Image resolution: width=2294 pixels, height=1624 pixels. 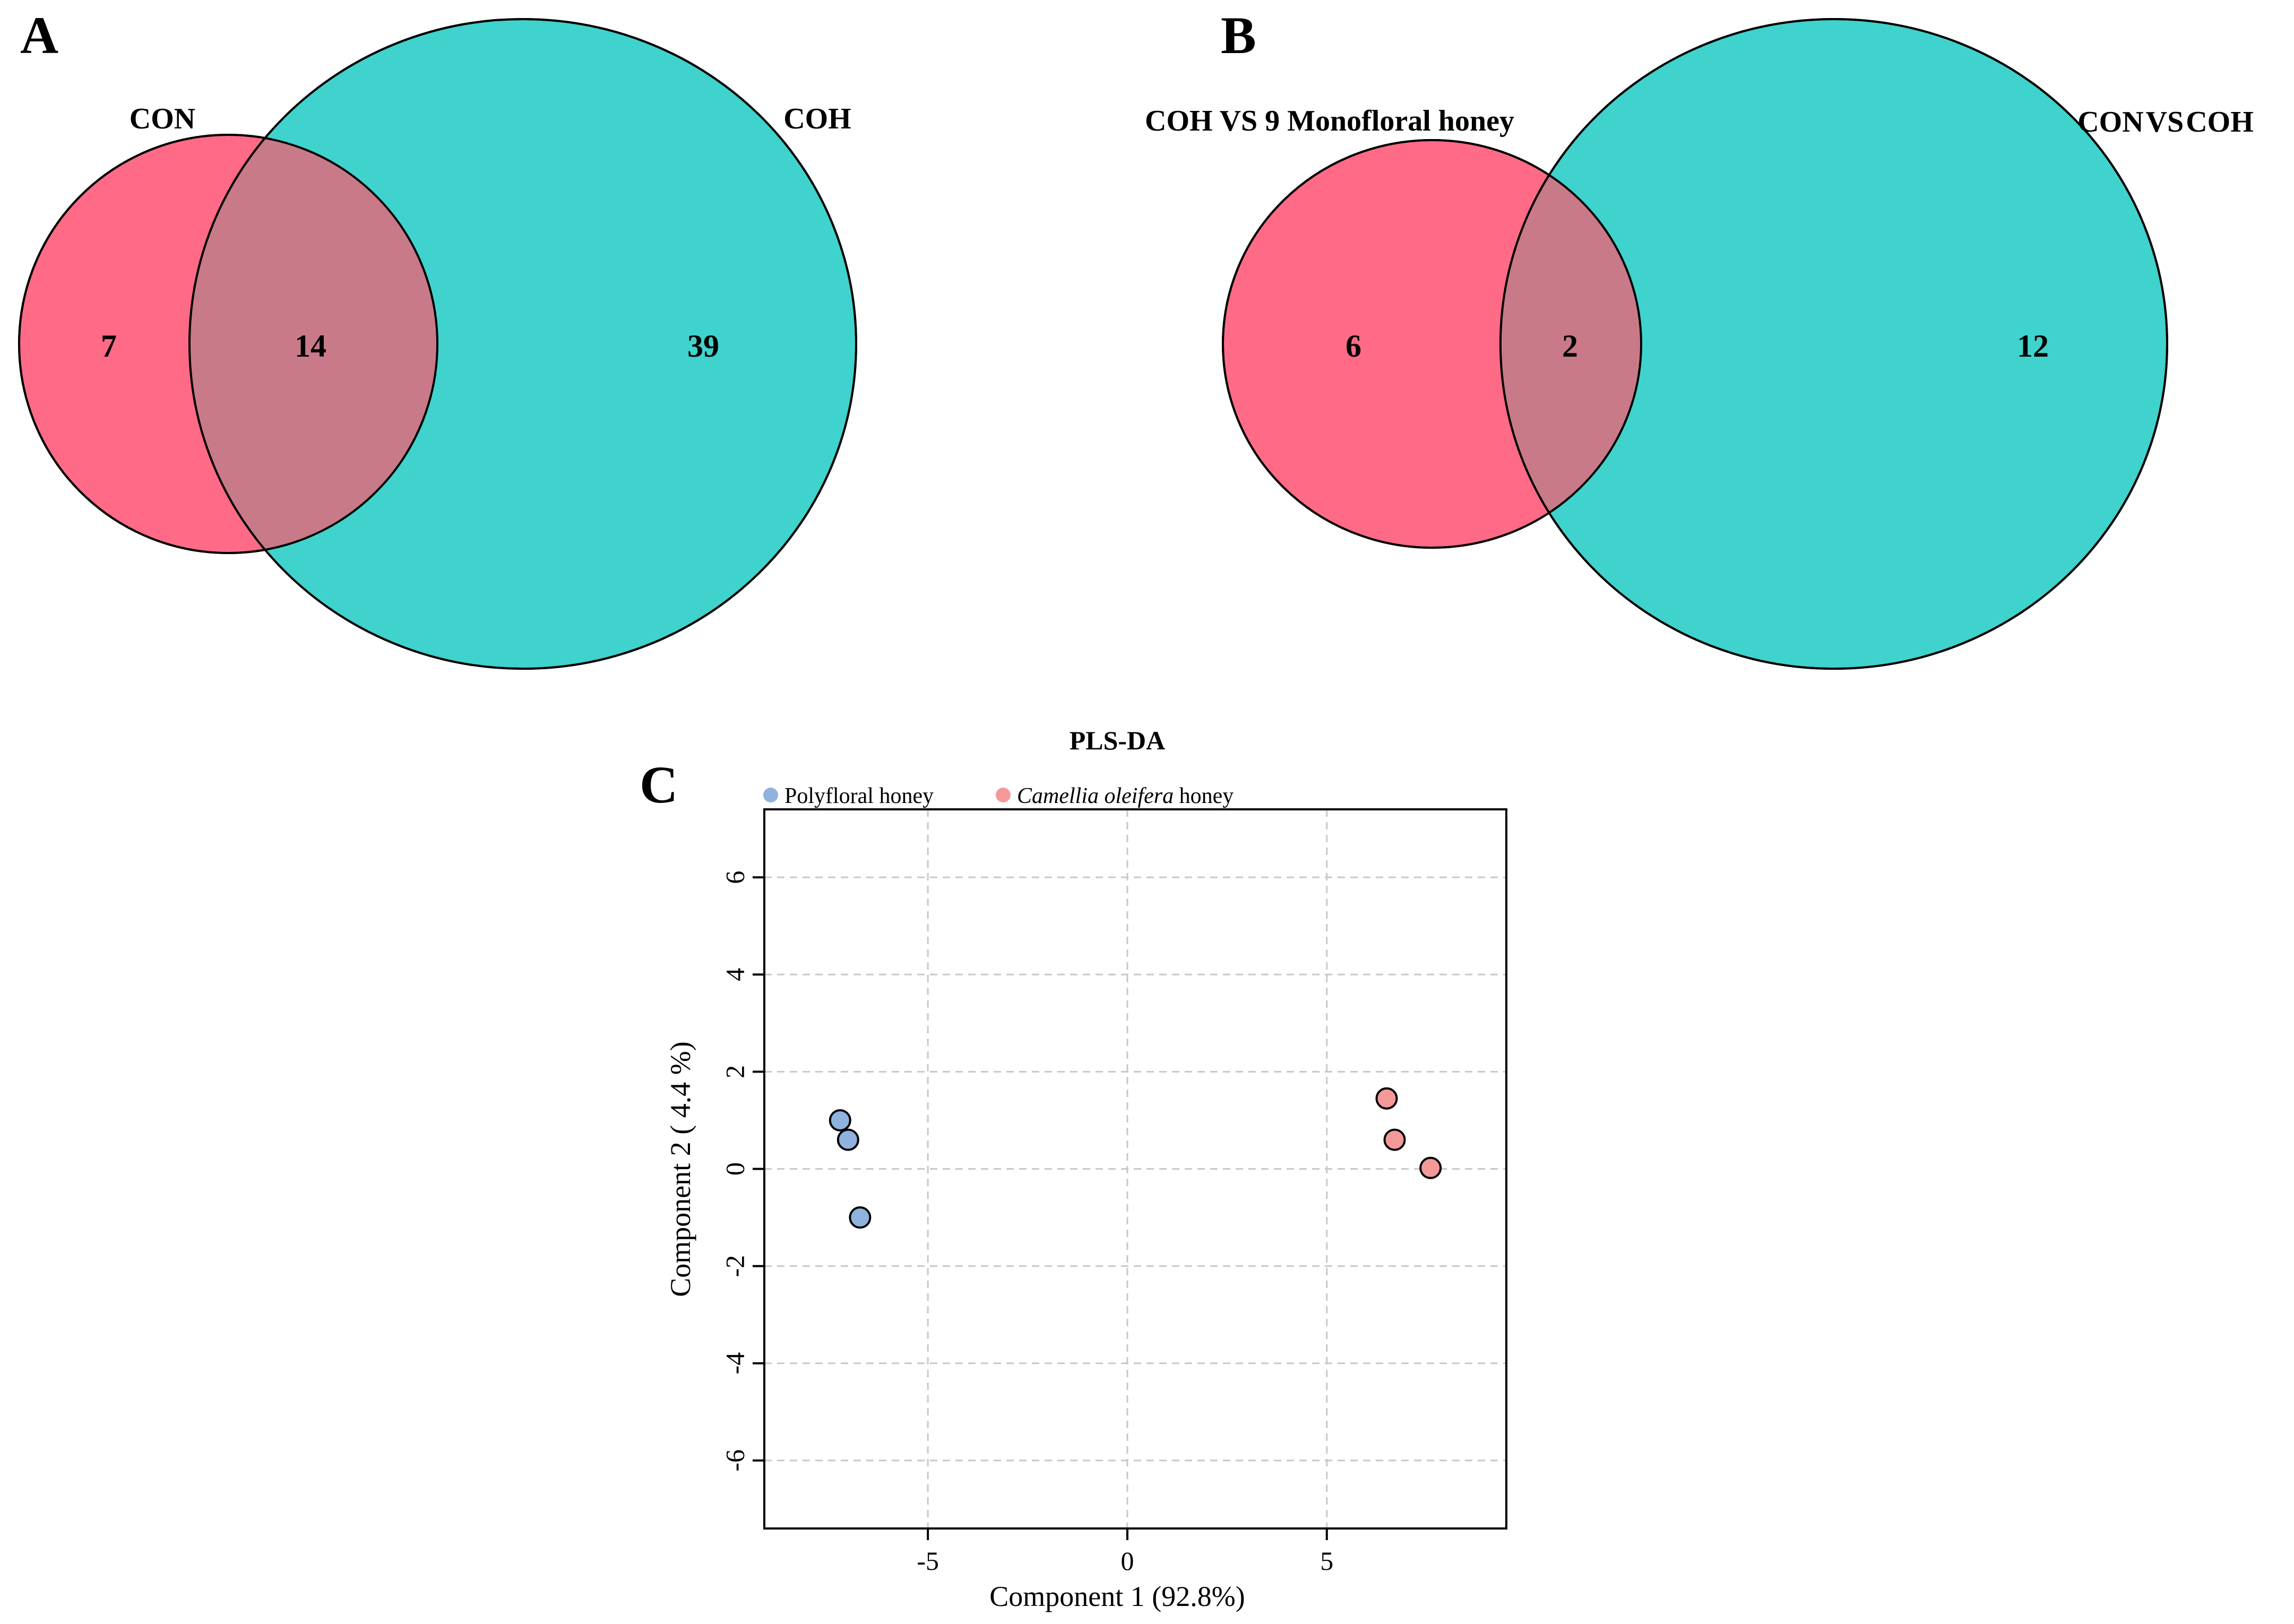 I want to click on y-tick-label: -4, so click(x=735, y=1363).